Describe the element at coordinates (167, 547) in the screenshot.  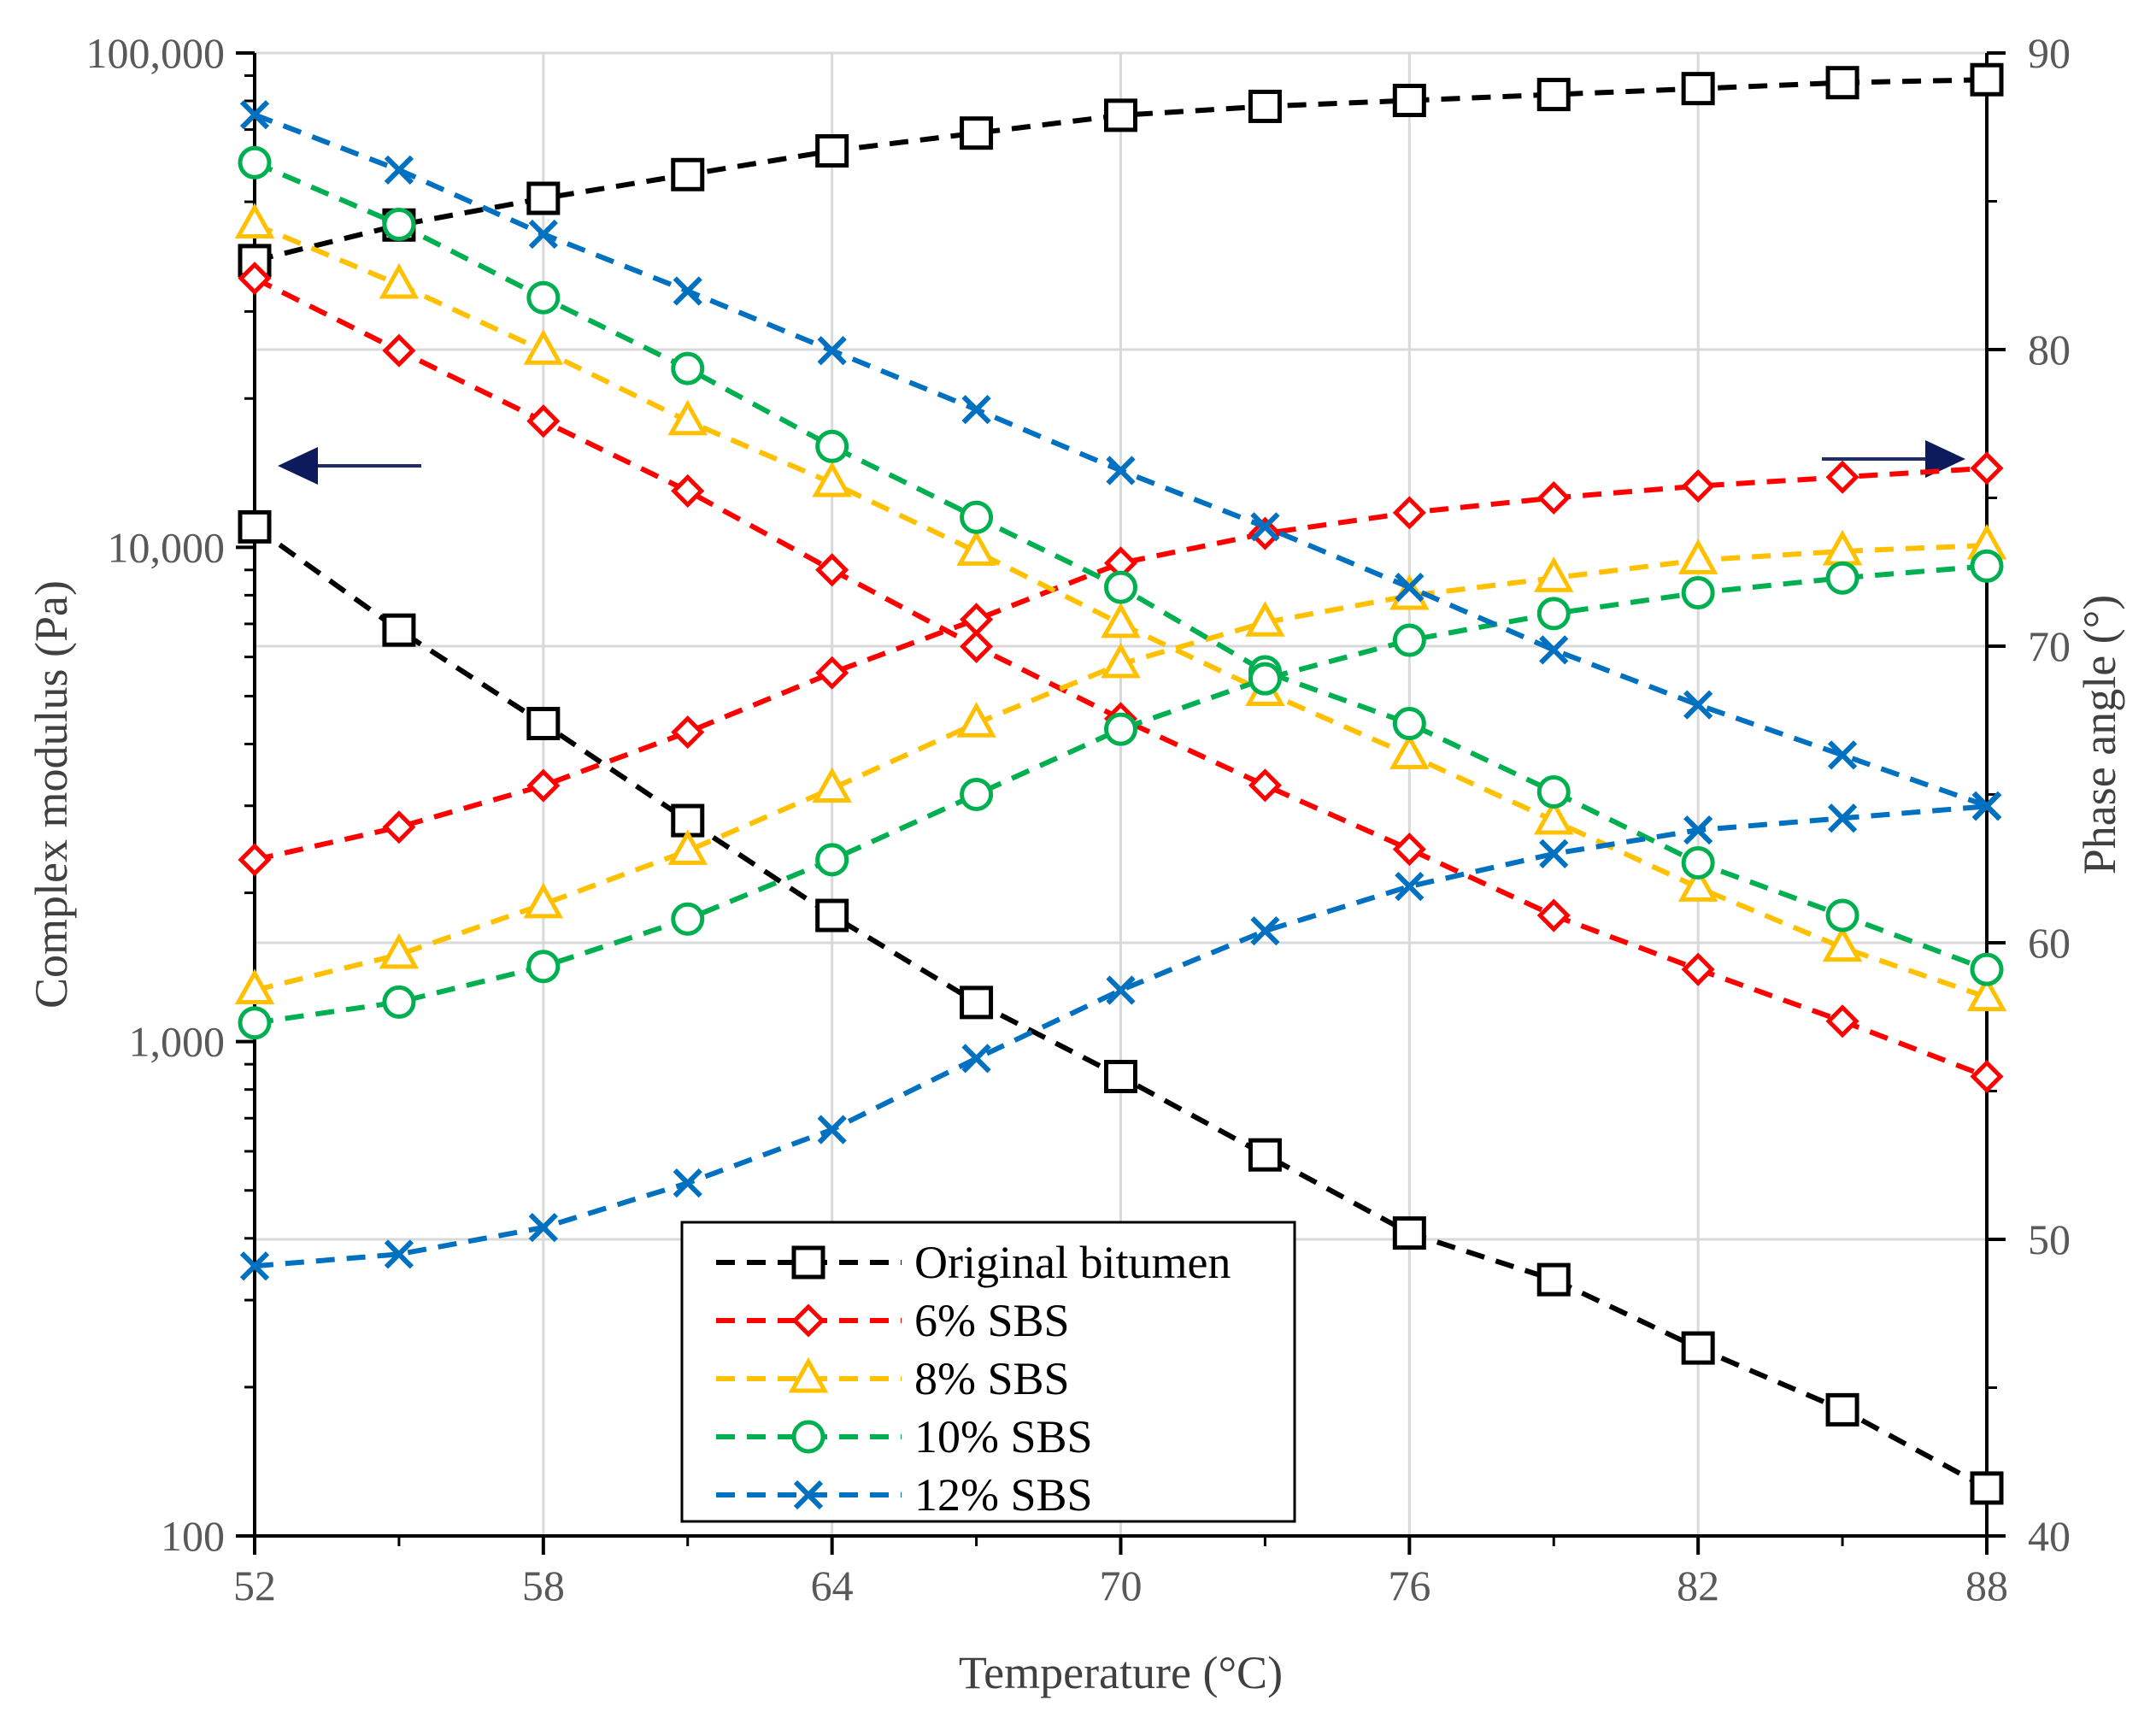
I see `y-left-tick-label: 10,000` at that location.